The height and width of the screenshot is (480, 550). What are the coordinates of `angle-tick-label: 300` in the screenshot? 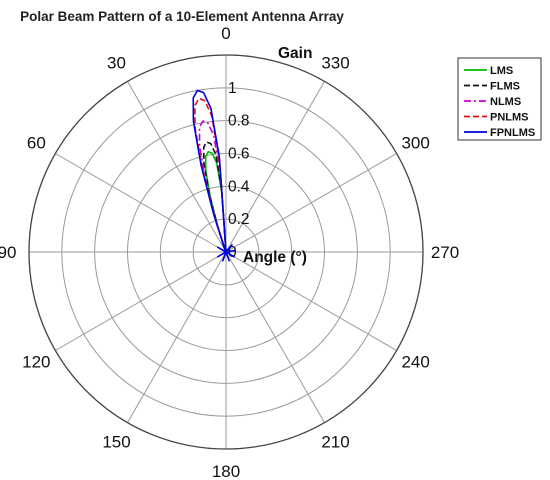 It's located at (415, 143).